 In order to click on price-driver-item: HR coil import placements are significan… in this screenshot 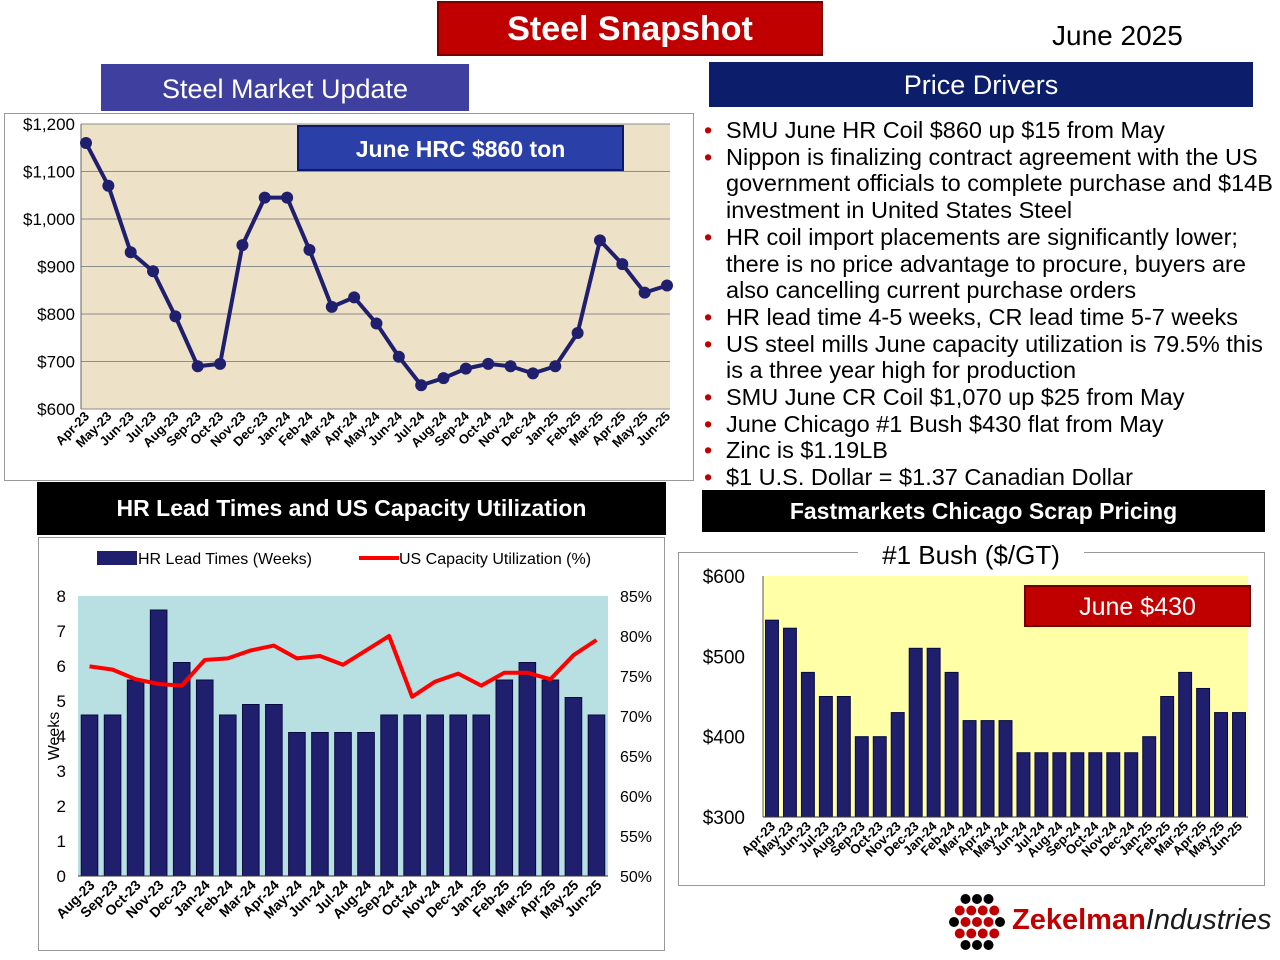, I will do `click(987, 264)`.